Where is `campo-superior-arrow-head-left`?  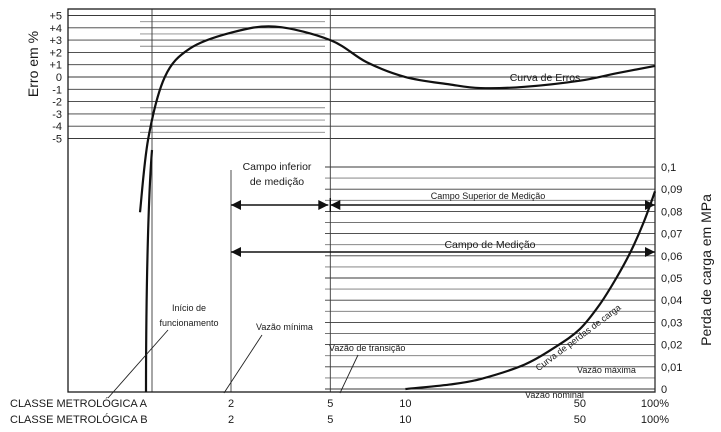 campo-superior-arrow-head-left is located at coordinates (335, 205).